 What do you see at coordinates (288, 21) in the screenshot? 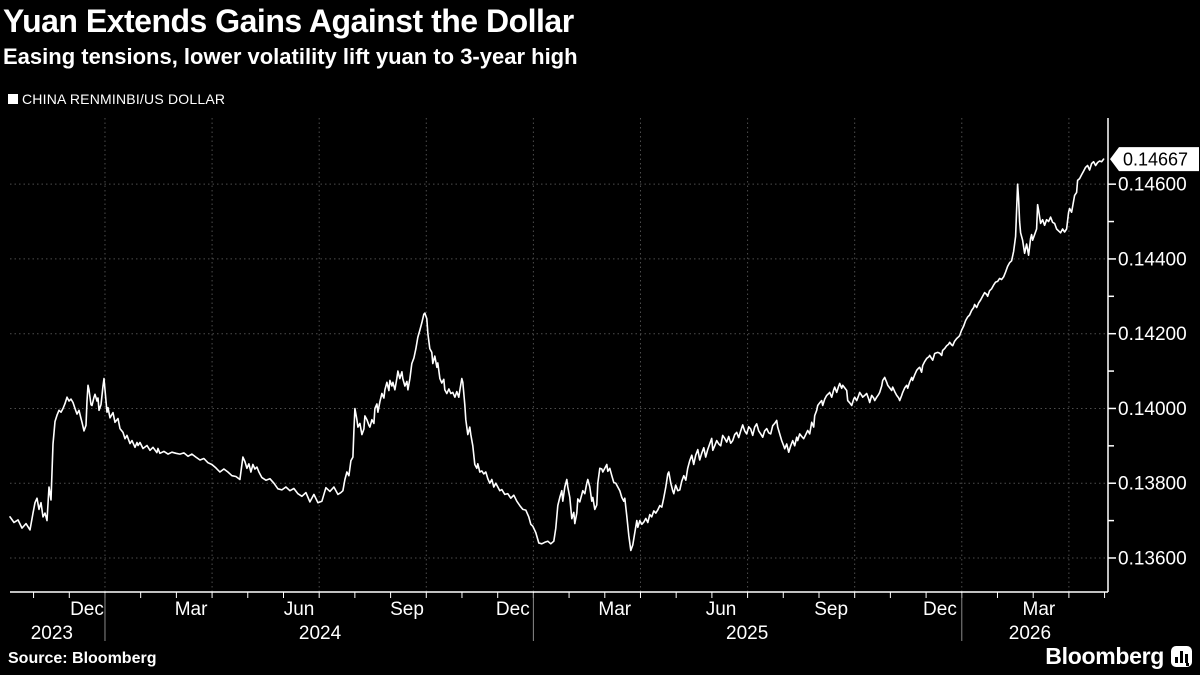
I see `chart-title: Yuan Extends Gains Against the Dollar` at bounding box center [288, 21].